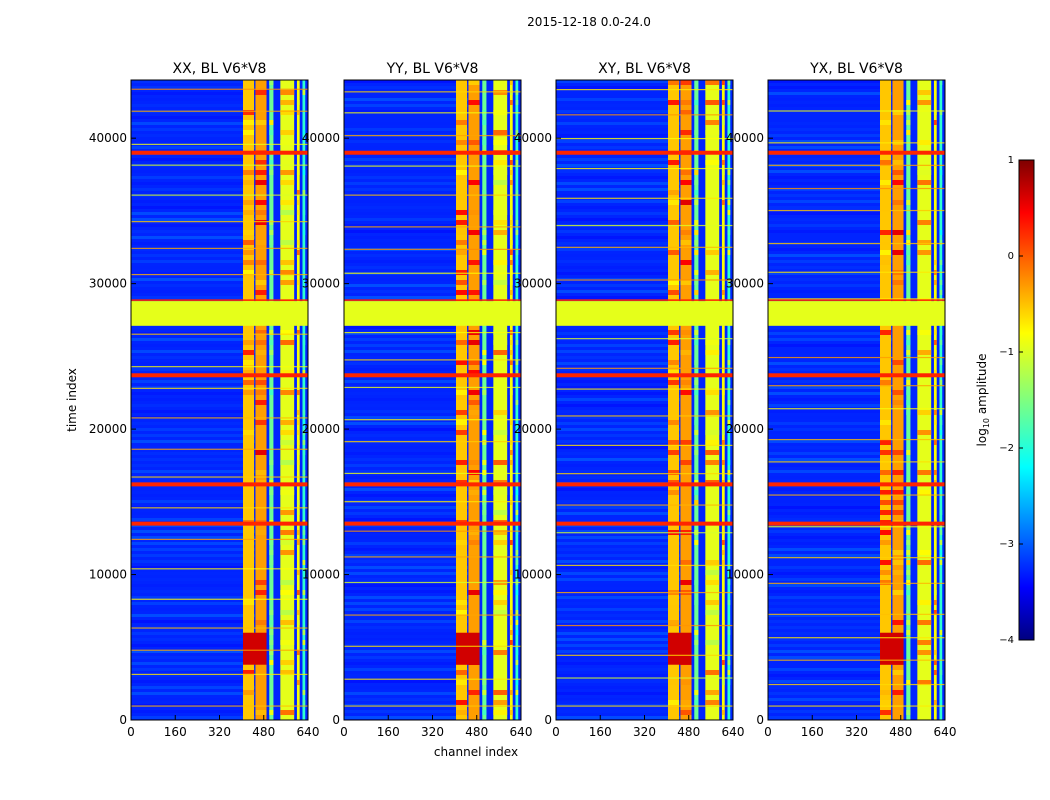 This screenshot has height=800, width=1050. Describe the element at coordinates (219, 152) in the screenshot. I see `flagged-line` at that location.